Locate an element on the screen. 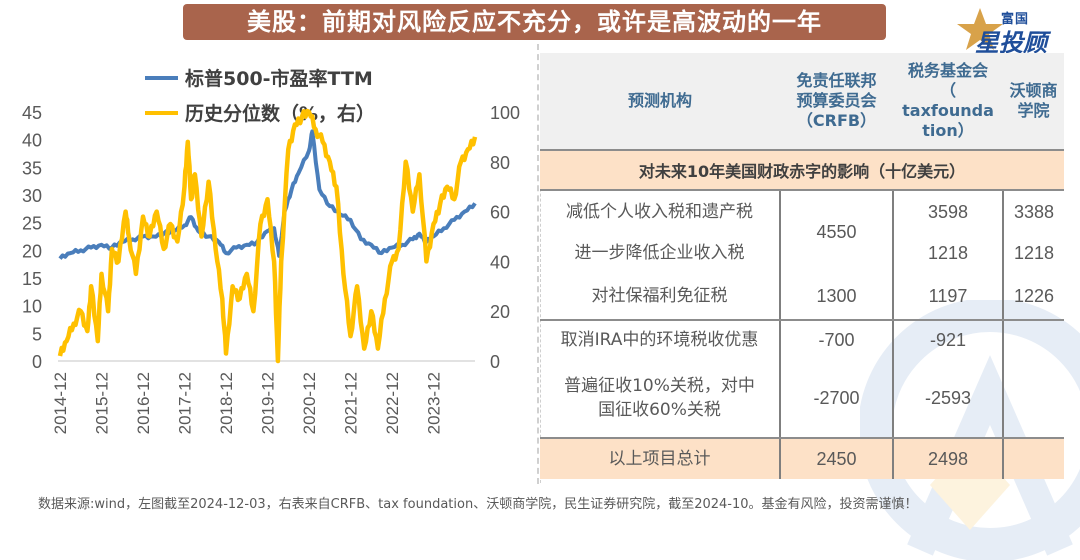  table-row: 取消IRA中的环境税收优惠 -700 -921 is located at coordinates (802, 339).